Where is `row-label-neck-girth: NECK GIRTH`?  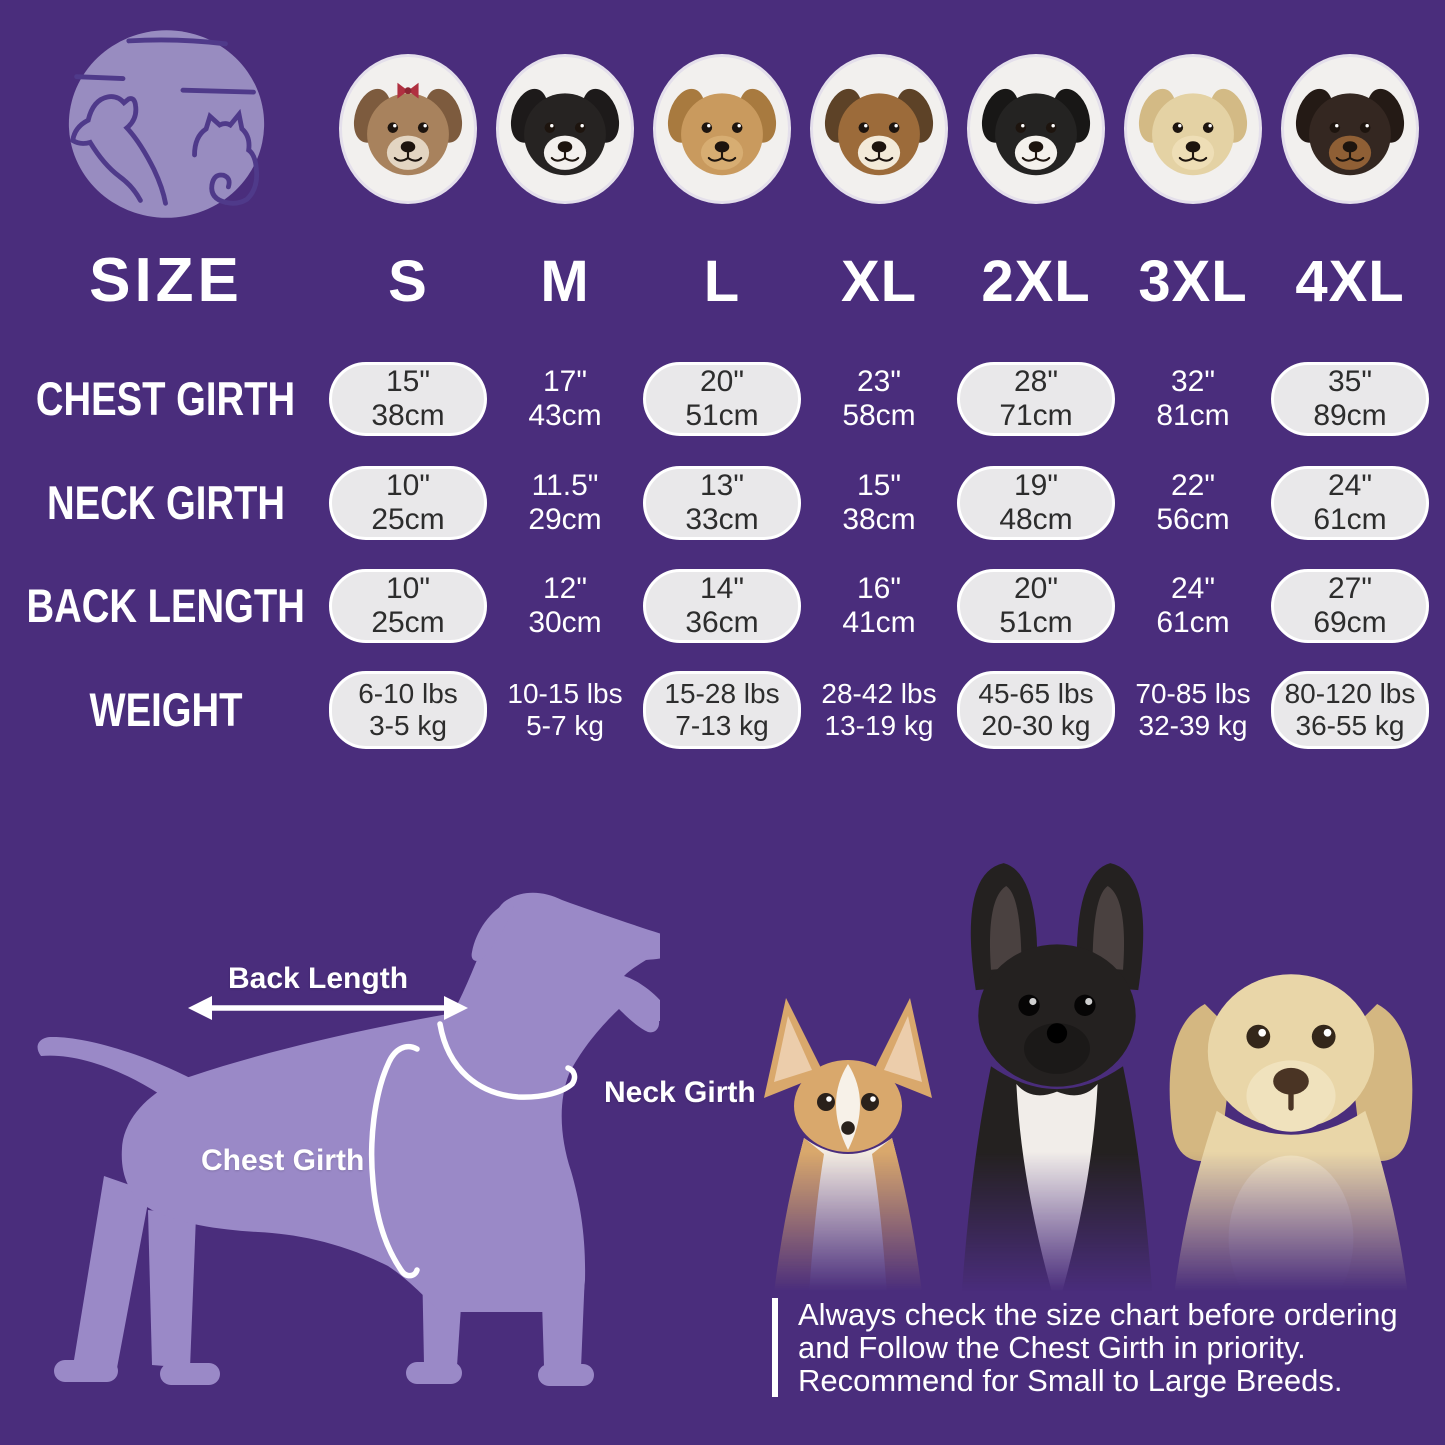 row-label-neck-girth: NECK GIRTH is located at coordinates (166, 502).